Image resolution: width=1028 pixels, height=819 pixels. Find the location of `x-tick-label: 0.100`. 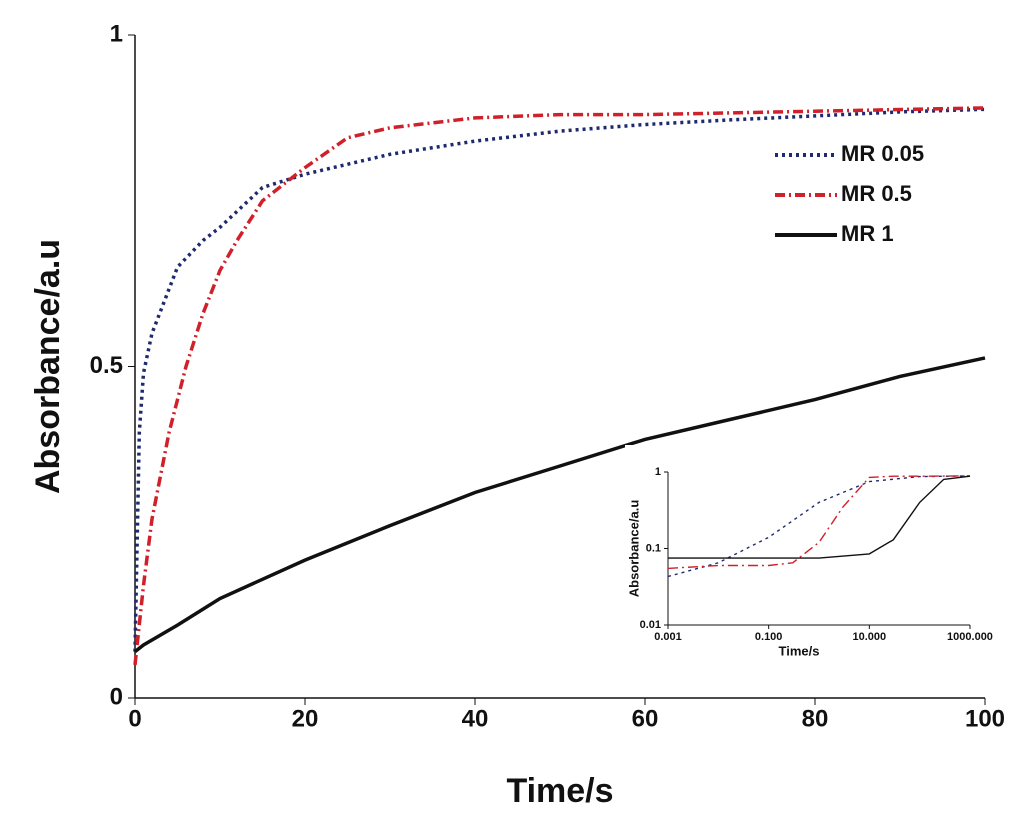

x-tick-label: 0.100 is located at coordinates (769, 637).